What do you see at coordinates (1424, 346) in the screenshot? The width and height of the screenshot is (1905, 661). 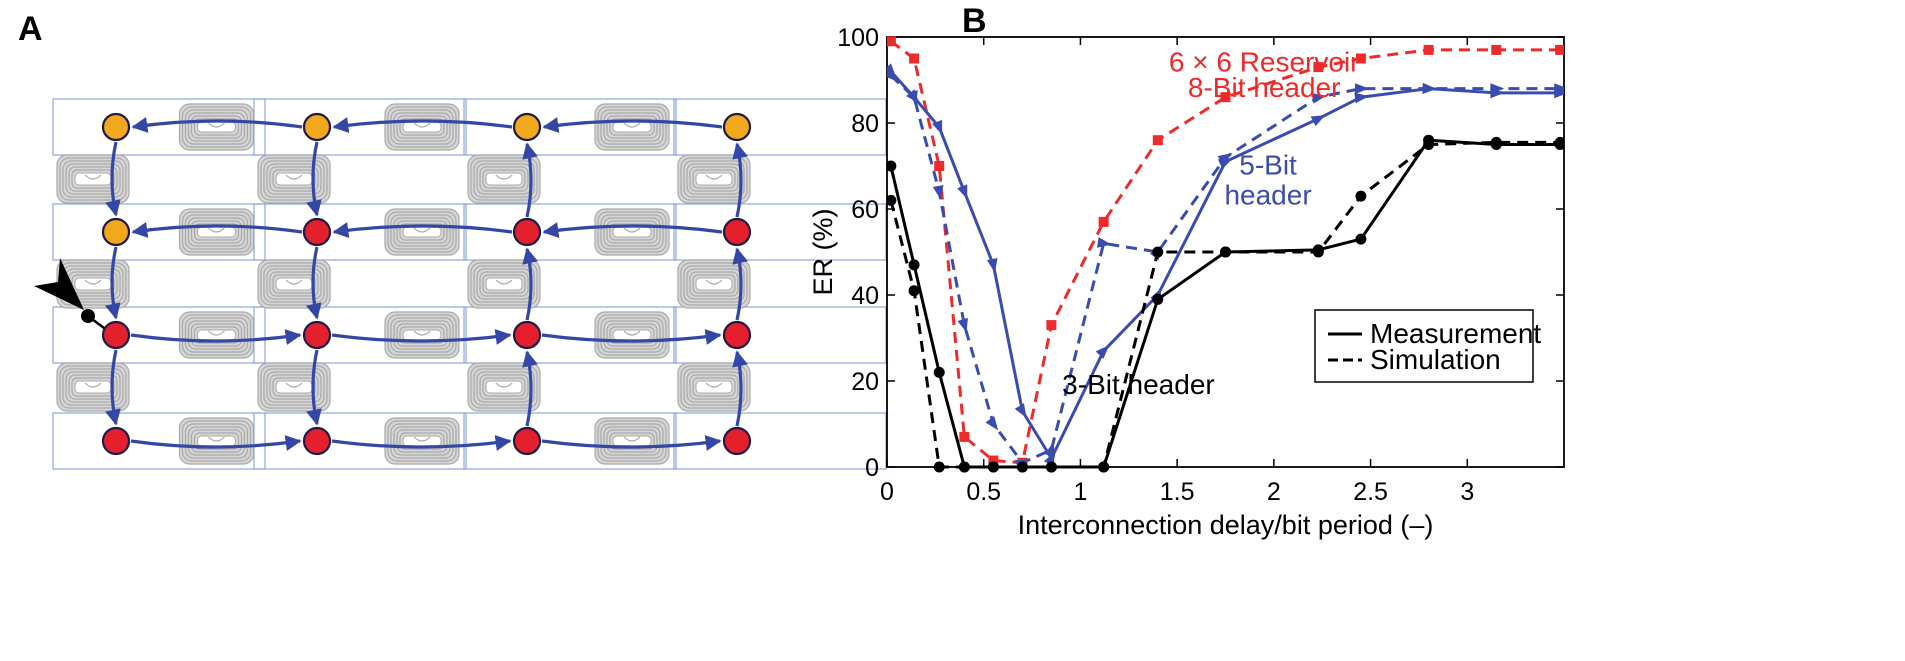 I see `legend-box` at bounding box center [1424, 346].